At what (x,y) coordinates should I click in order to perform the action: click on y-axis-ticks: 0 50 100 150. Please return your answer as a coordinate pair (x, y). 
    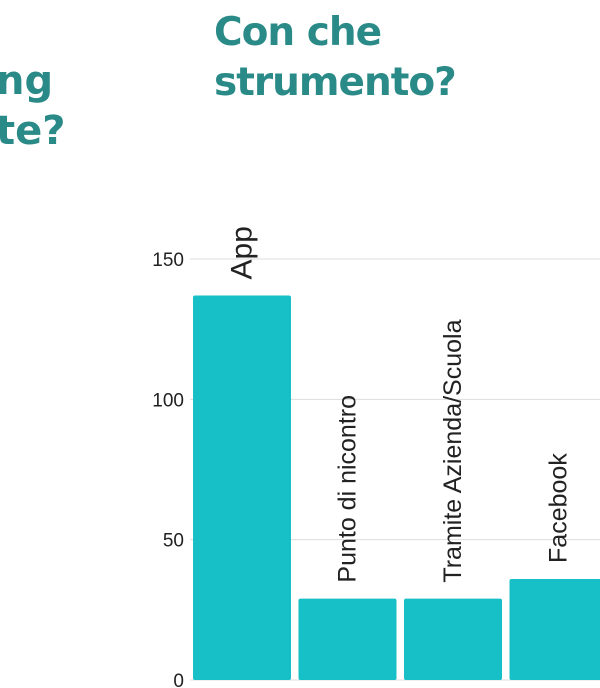
    Looking at the image, I should click on (168, 469).